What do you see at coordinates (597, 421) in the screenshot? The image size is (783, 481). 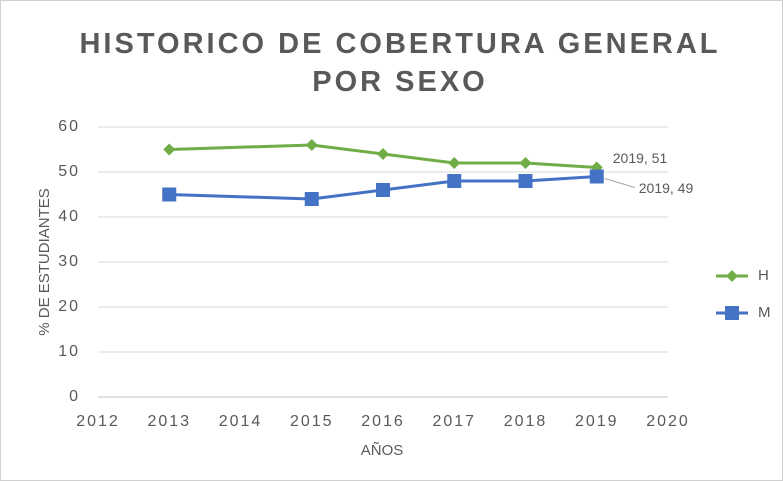 I see `x-tick-label: 2019` at bounding box center [597, 421].